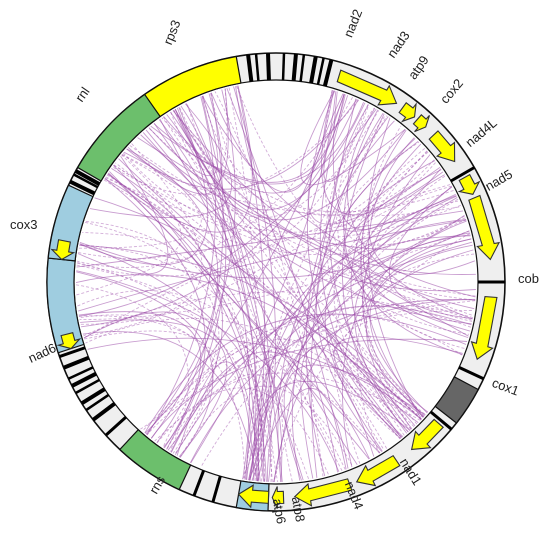 This screenshot has height=538, width=550. What do you see at coordinates (42, 353) in the screenshot?
I see `label-nad6: nad6` at bounding box center [42, 353].